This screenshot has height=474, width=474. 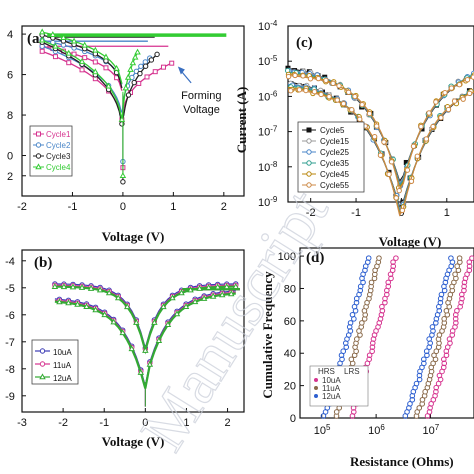 I want to click on panel-d-series-12uA-HRS, so click(x=438, y=337).